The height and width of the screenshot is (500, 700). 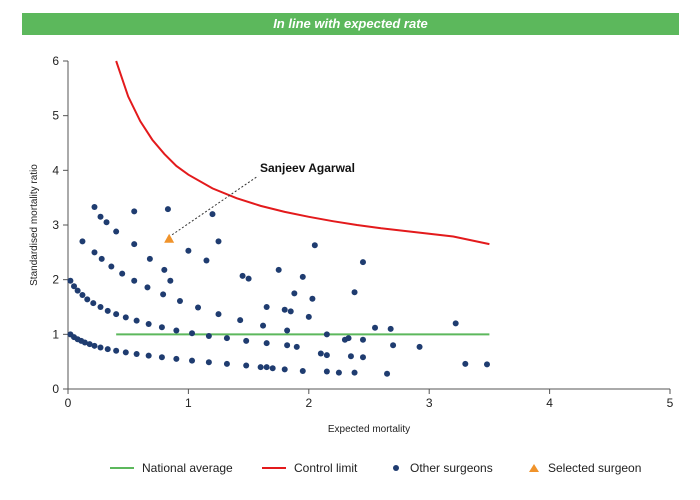 I want to click on legend-item-national: National average, so click(x=171, y=468).